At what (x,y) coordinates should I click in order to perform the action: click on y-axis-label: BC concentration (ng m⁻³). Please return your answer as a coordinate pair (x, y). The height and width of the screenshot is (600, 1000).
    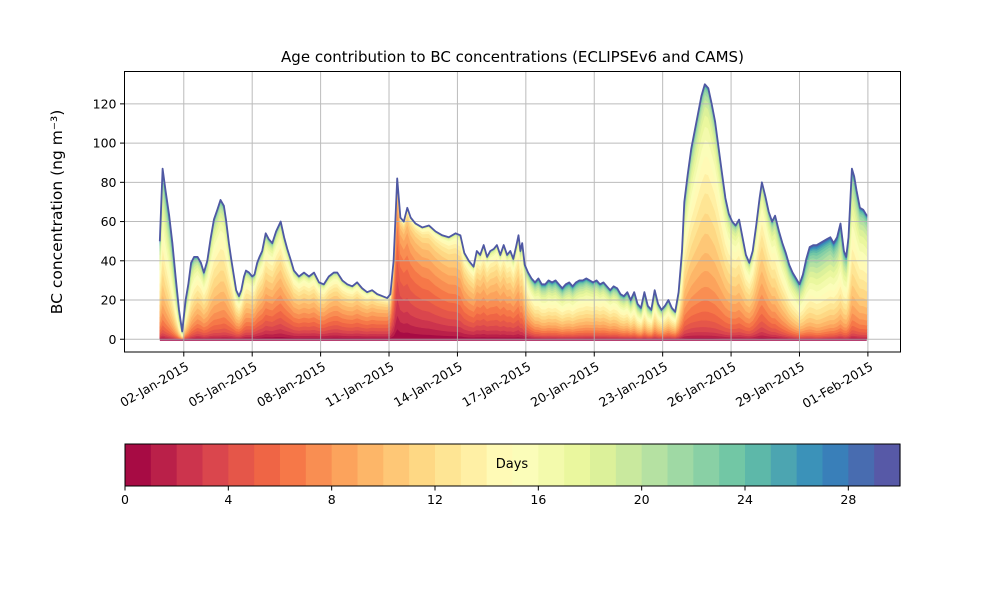
    Looking at the image, I should click on (57, 212).